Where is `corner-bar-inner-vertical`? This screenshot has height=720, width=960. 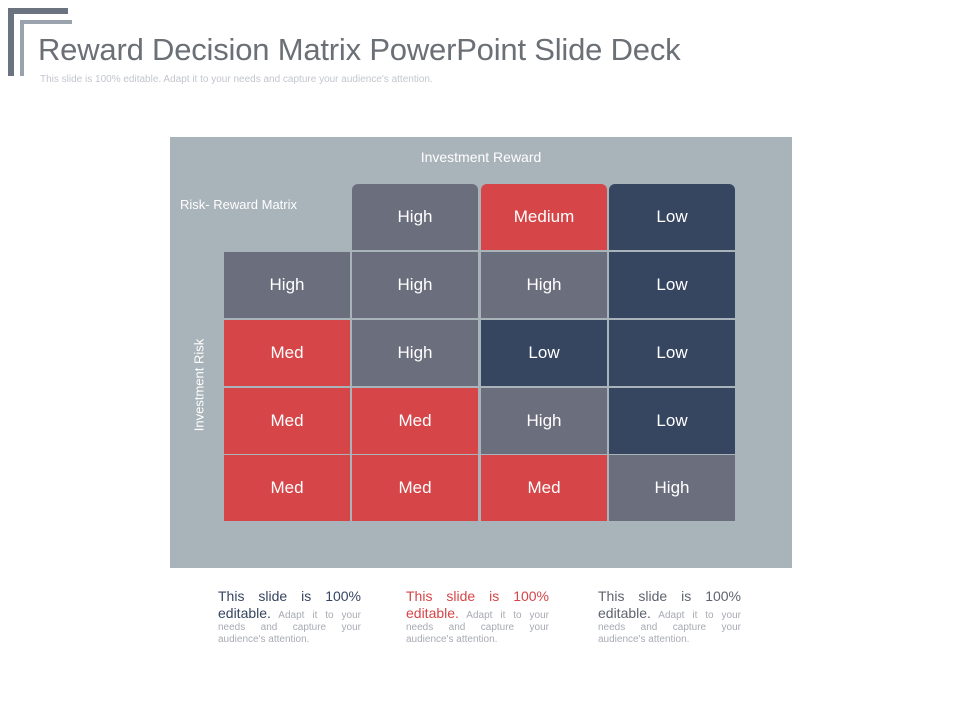
corner-bar-inner-vertical is located at coordinates (22, 48).